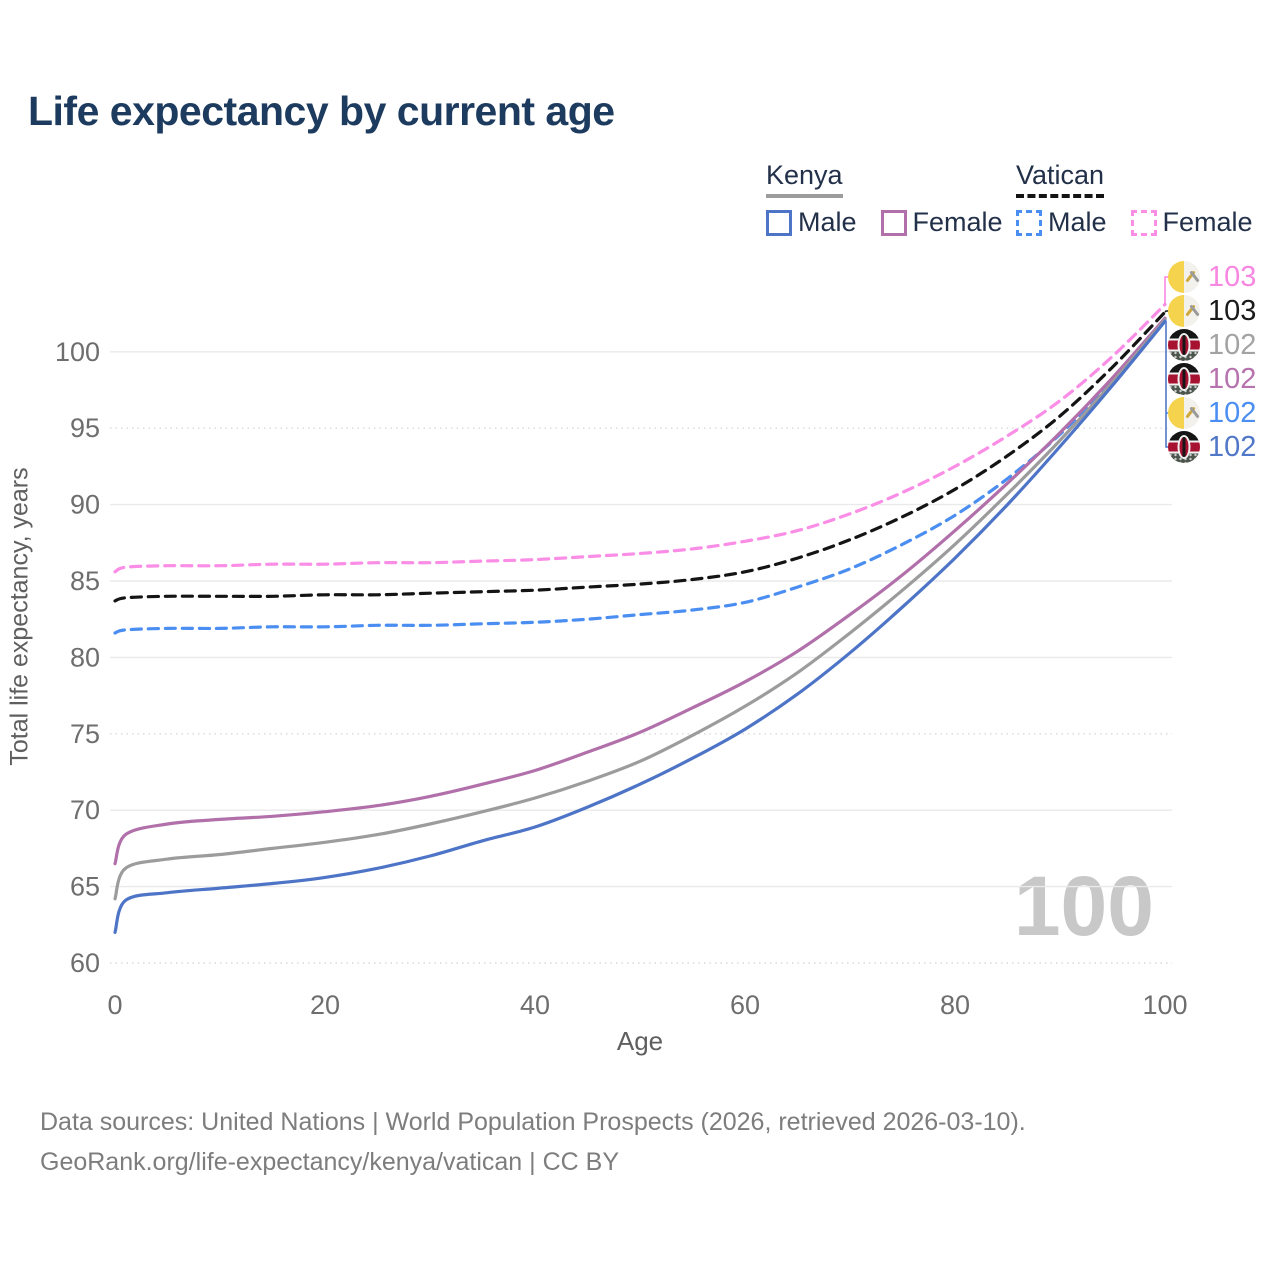  I want to click on y-tick-label: 70, so click(85, 810).